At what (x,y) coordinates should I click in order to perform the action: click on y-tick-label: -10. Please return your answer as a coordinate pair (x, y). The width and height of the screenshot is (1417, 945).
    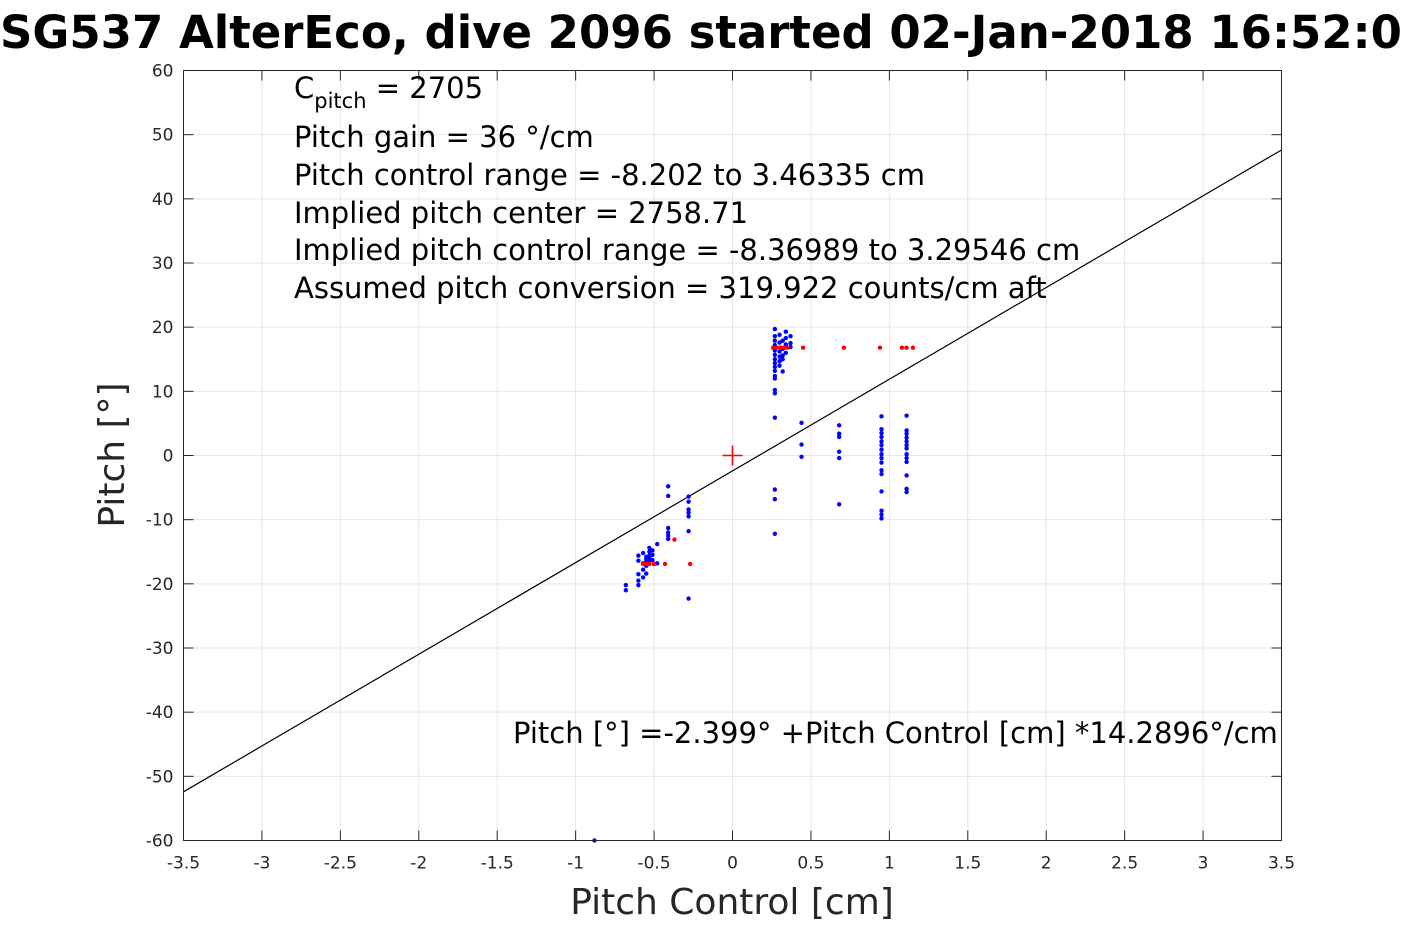
    Looking at the image, I should click on (160, 521).